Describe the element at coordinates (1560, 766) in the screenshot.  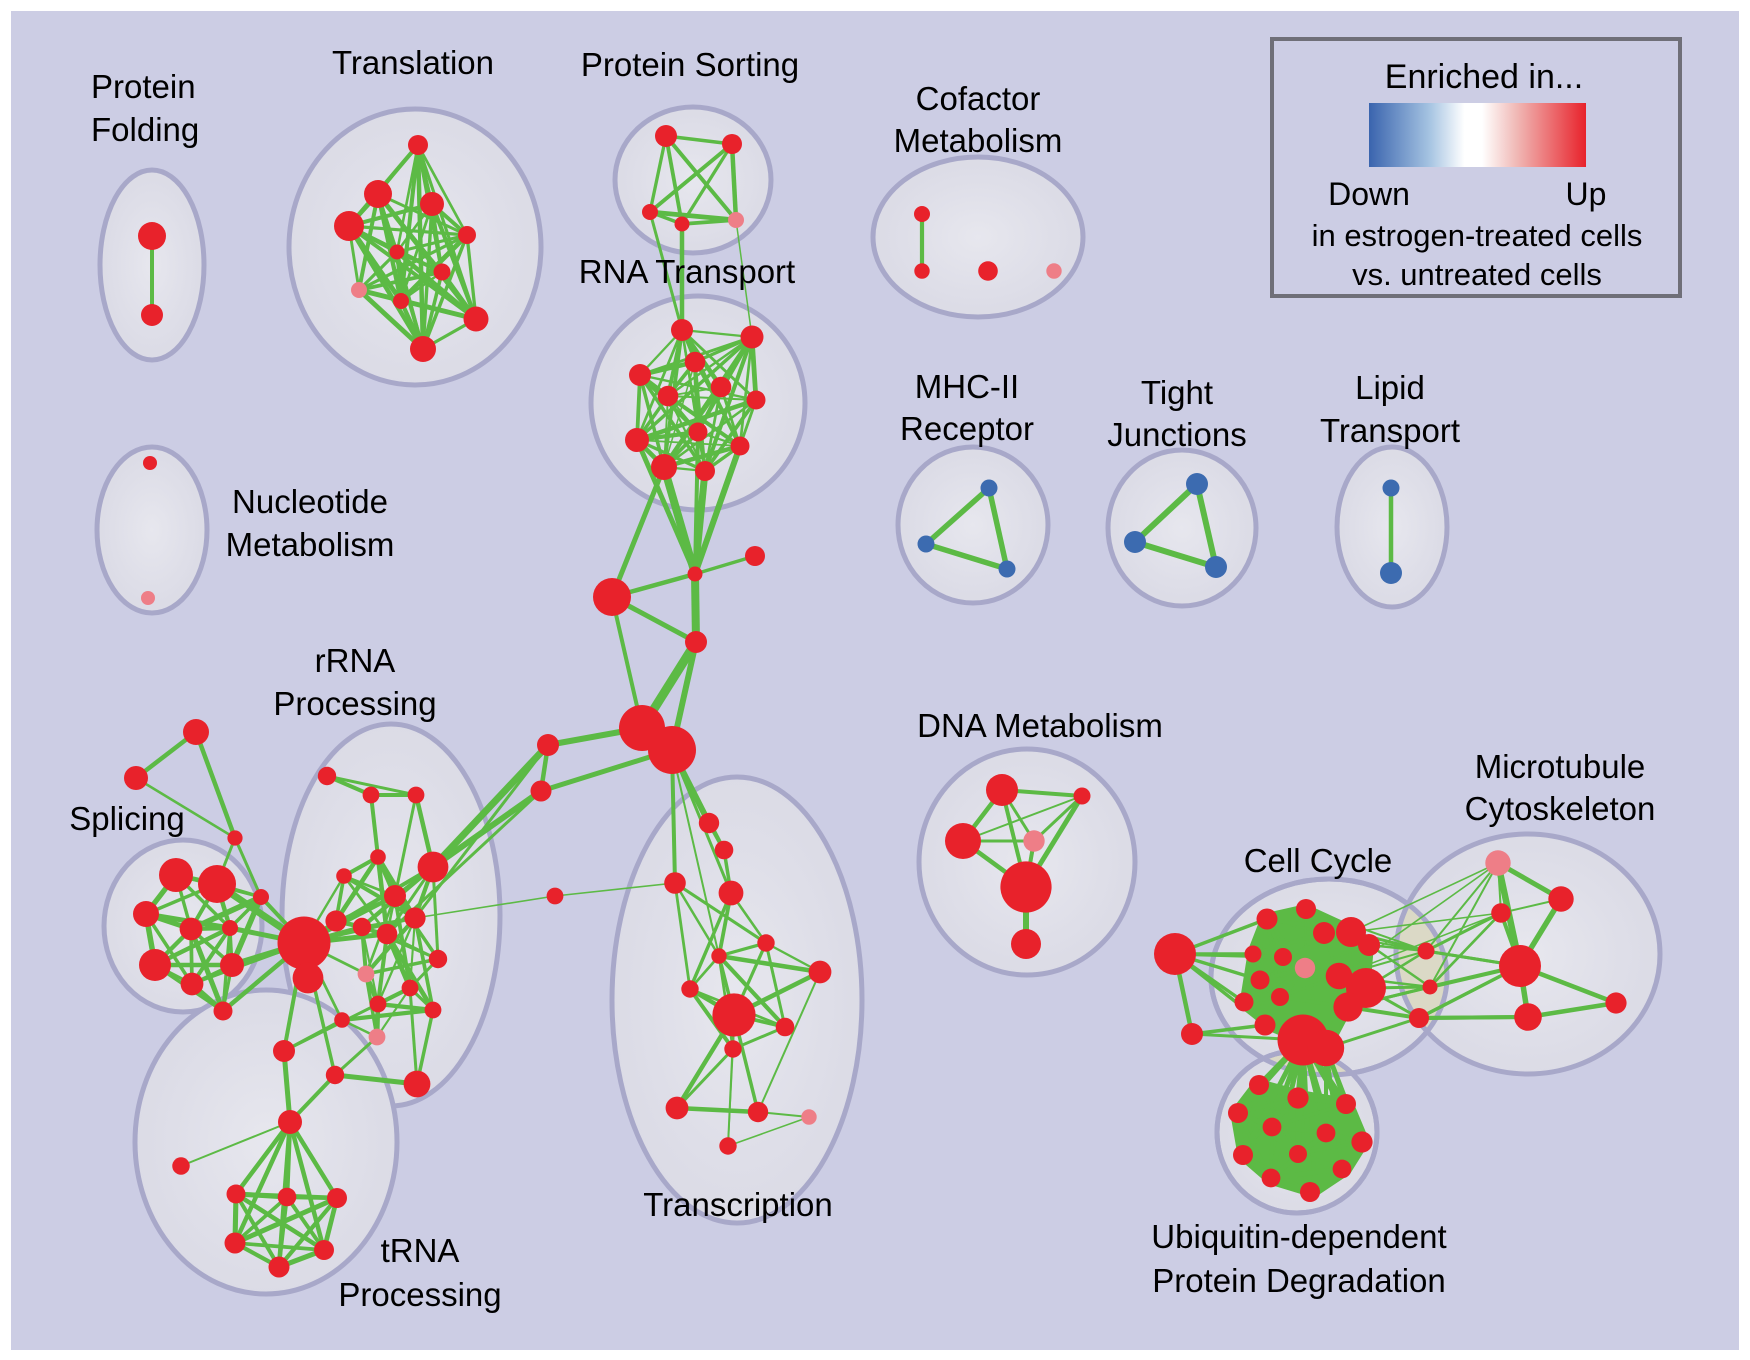
I see `svg-text: Microtubule` at that location.